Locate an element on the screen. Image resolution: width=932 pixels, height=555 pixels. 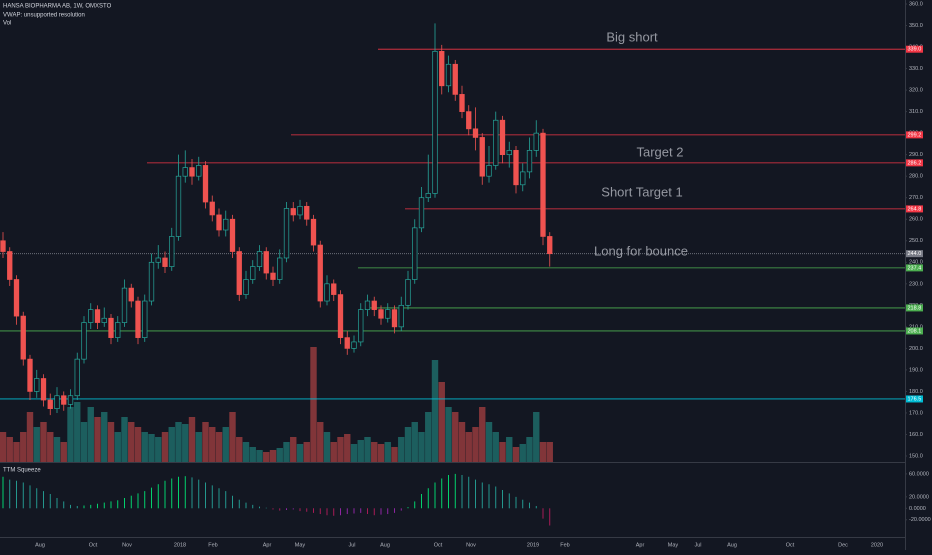
indicator-label: TTM Squeeze is located at coordinates (22, 471).